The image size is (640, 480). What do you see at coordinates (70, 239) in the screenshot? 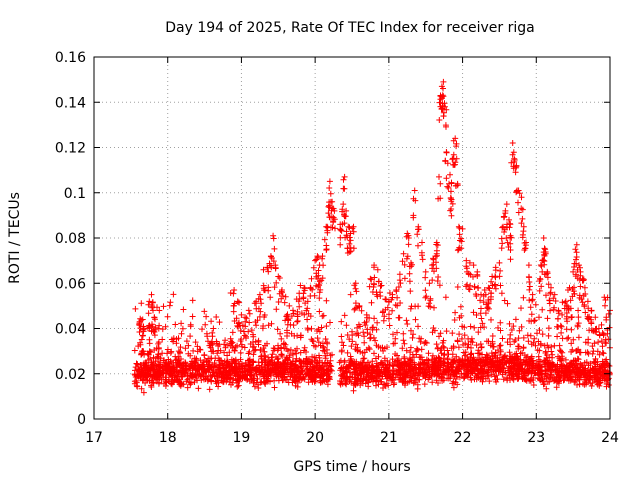
I see `y-tick-label: 0.08` at bounding box center [70, 239].